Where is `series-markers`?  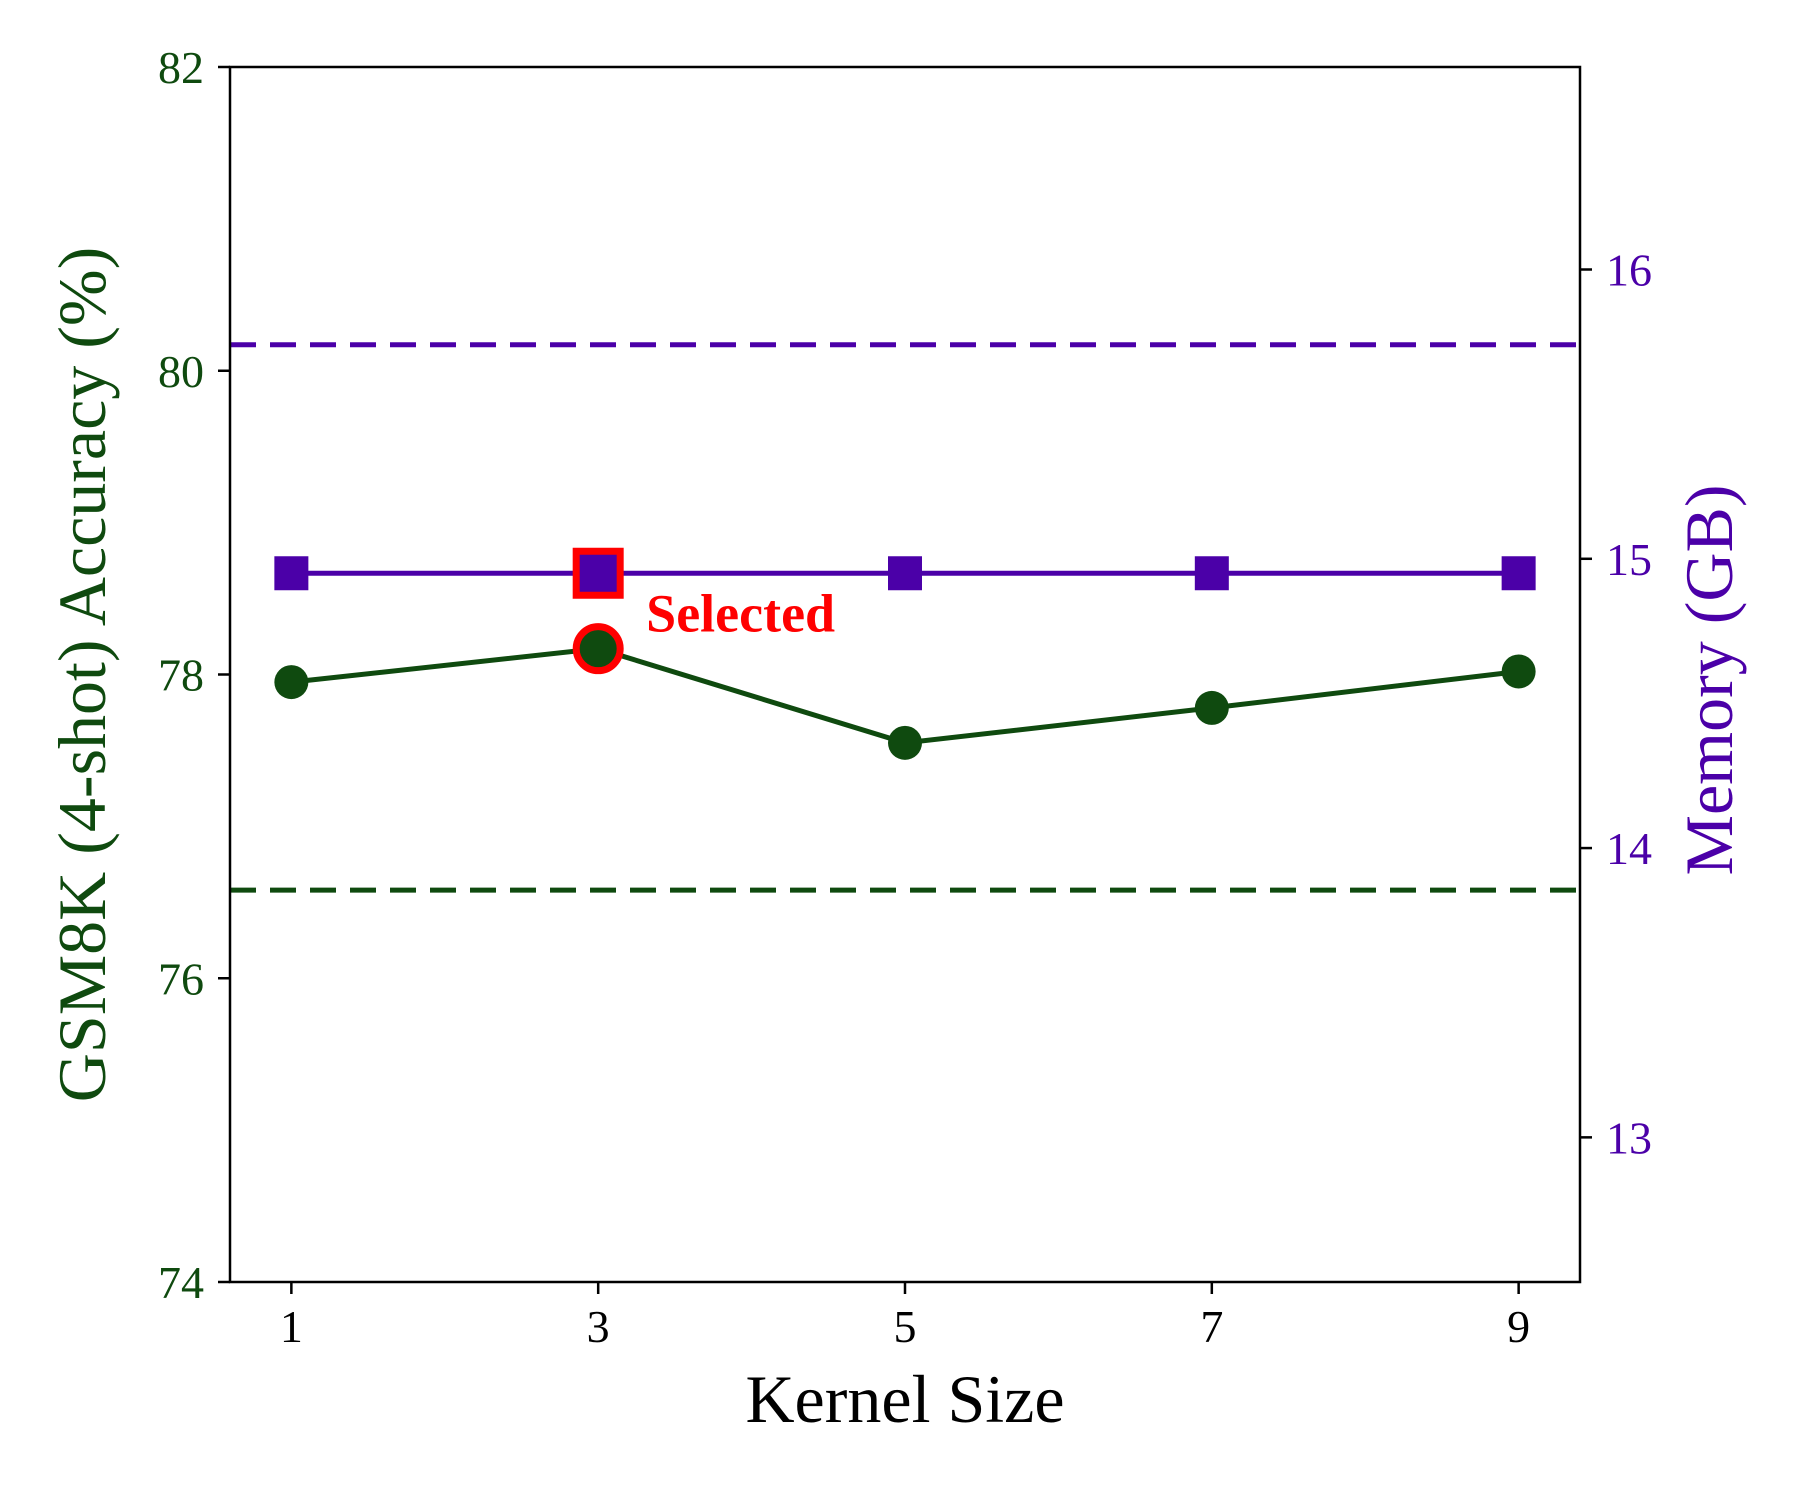 series-markers is located at coordinates (905, 658).